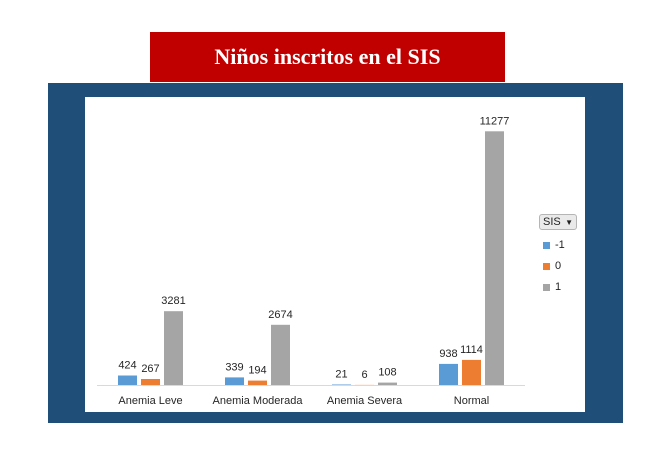 This screenshot has width=667, height=458. I want to click on legend-title: SIS, so click(552, 222).